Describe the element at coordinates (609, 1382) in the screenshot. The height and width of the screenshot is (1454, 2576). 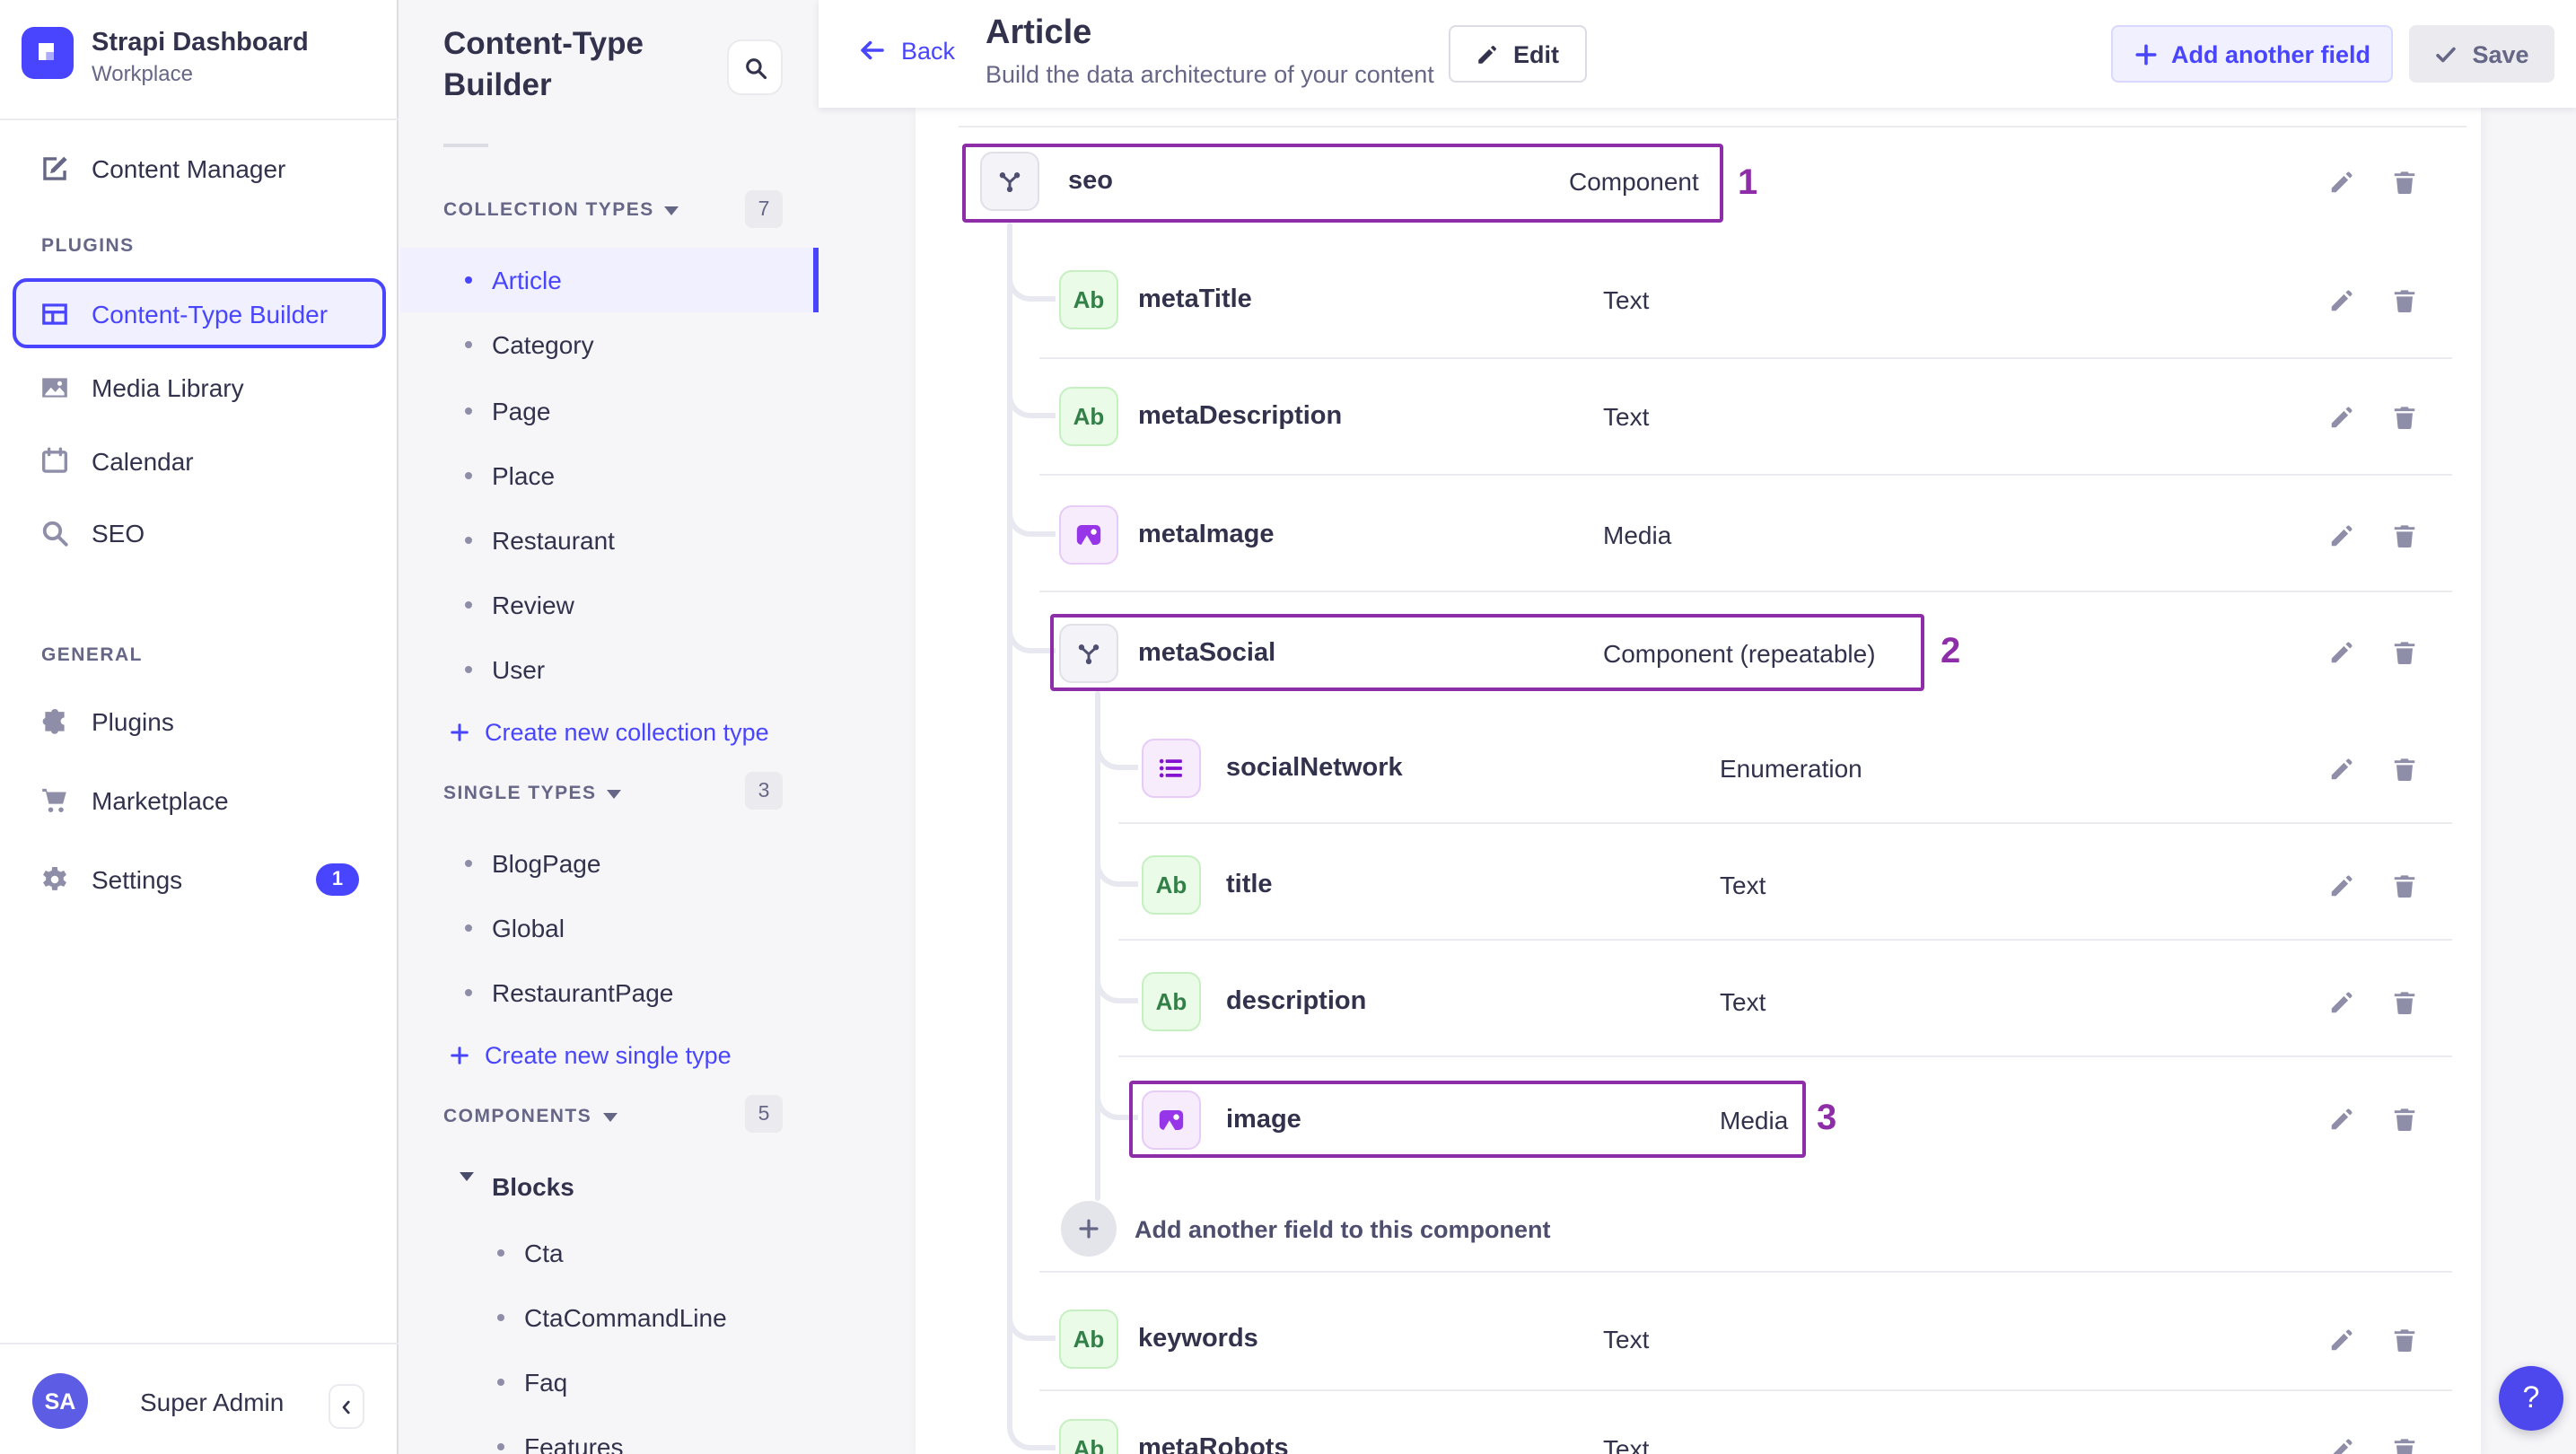
I see `subnav-item-faq: Faq` at that location.